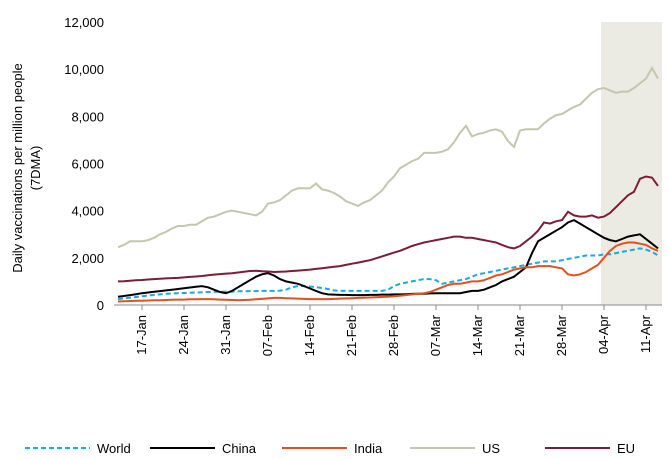 The image size is (669, 459). What do you see at coordinates (84, 69) in the screenshot?
I see `y-tick-label: 10,000` at bounding box center [84, 69].